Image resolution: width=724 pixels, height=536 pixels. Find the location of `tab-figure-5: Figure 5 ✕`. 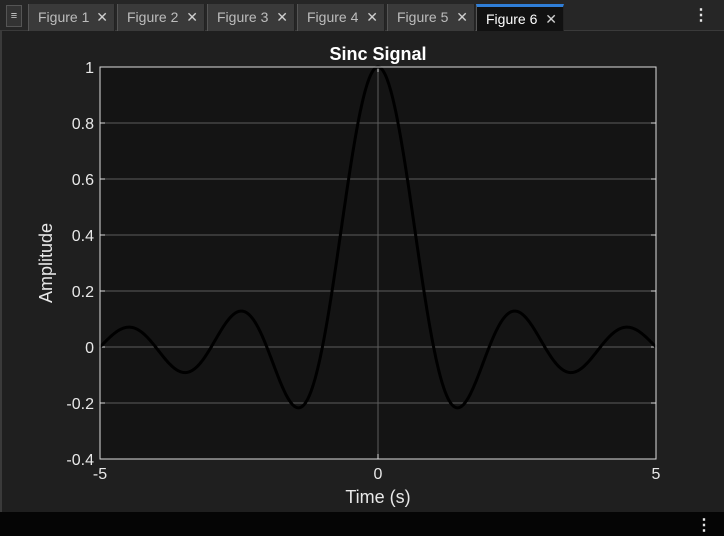

tab-figure-5: Figure 5 ✕ is located at coordinates (431, 17).